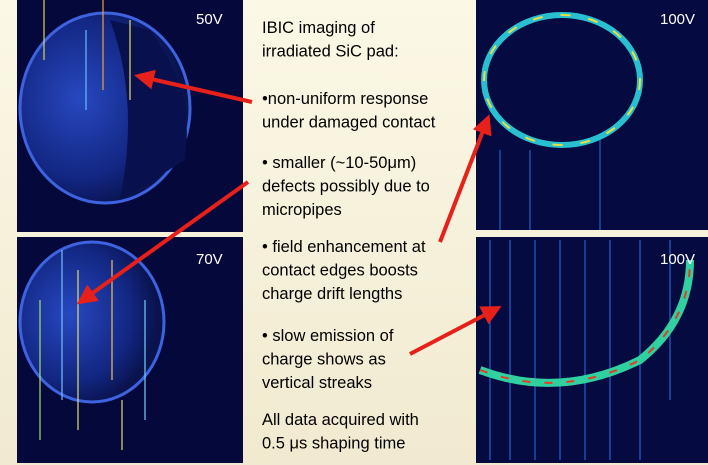 Image resolution: width=708 pixels, height=465 pixels. Describe the element at coordinates (345, 99) in the screenshot. I see `bullet-line: •non-uniform response` at that location.